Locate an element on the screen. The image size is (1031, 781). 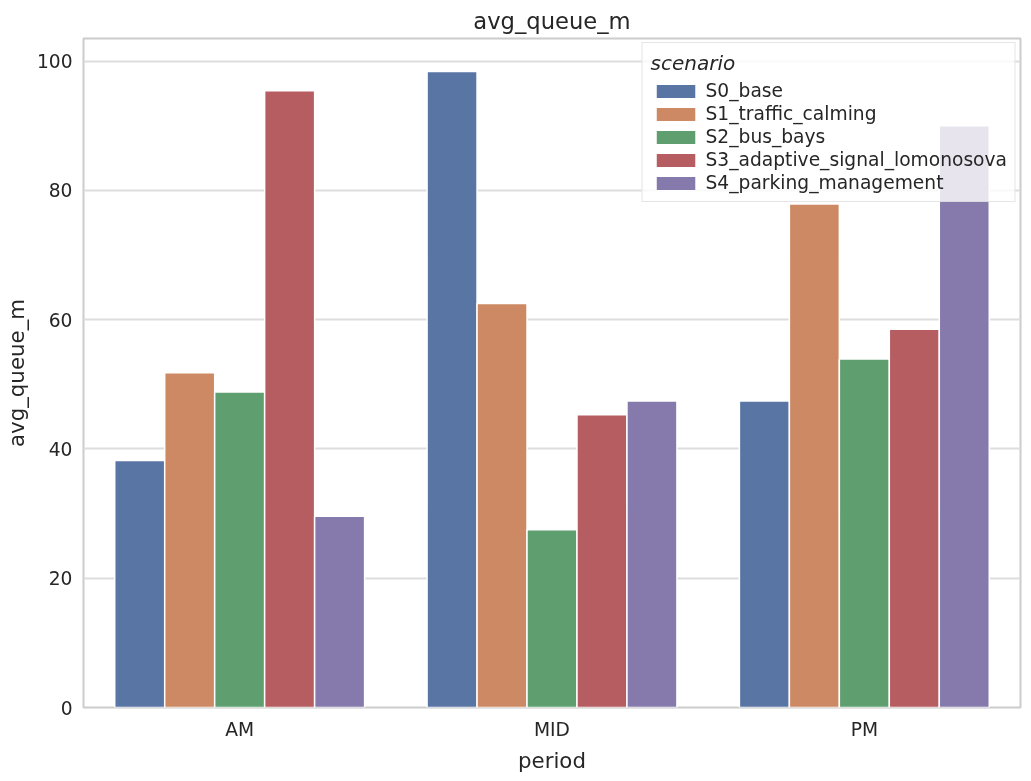
legend-title: scenario is located at coordinates (693, 63).